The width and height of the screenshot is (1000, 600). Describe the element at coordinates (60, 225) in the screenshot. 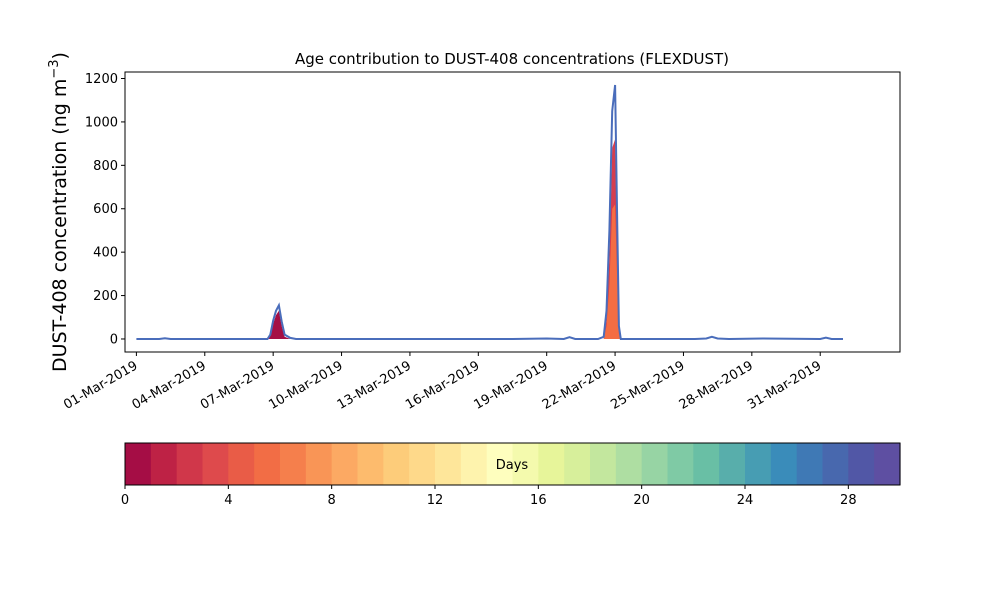

I see `y-axis-label-main: DUST-408 concentration (ng m` at that location.